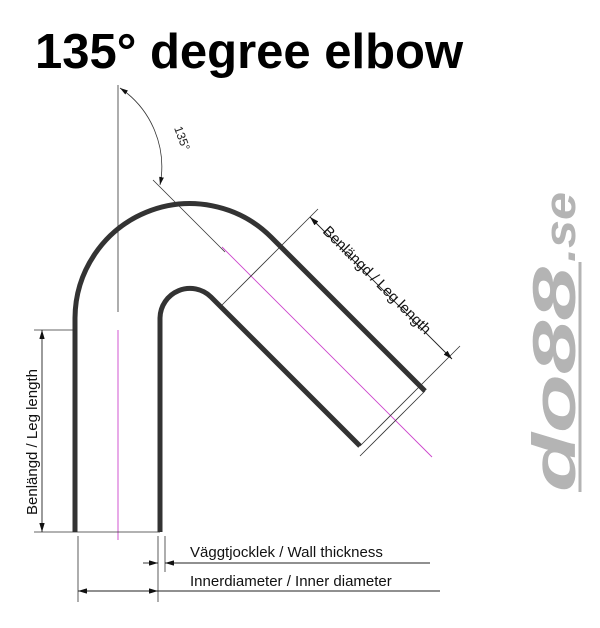 This screenshot has height=628, width=600. Describe the element at coordinates (392, 423) in the screenshot. I see `tube-end-diagonal` at that location.